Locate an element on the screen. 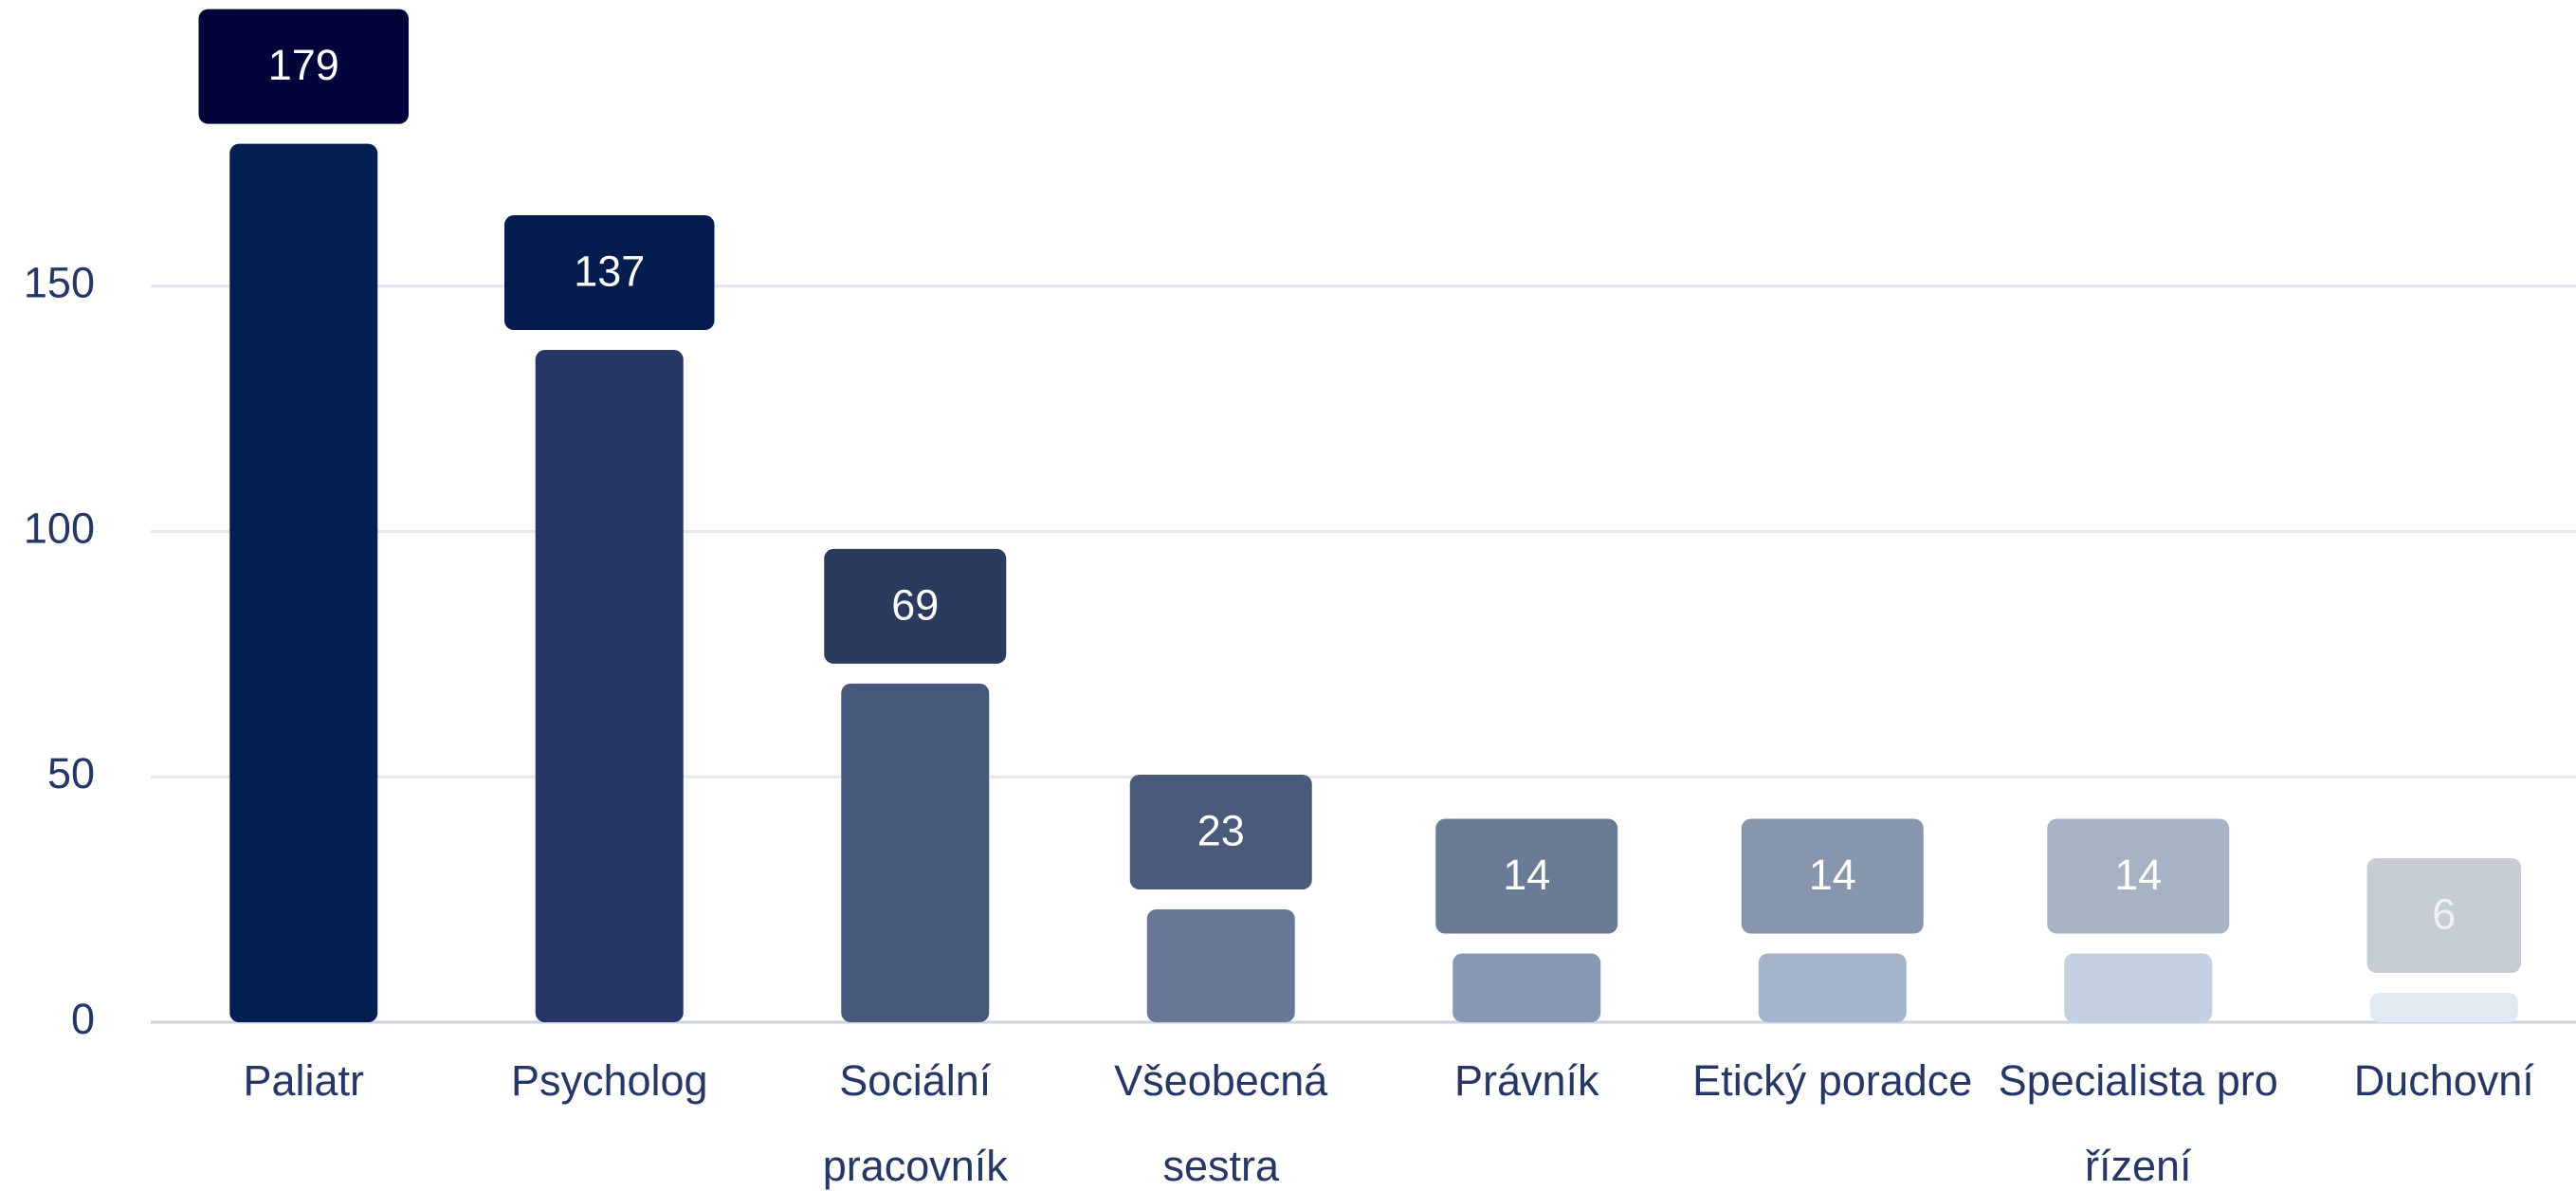  value-label: 179 is located at coordinates (303, 65).